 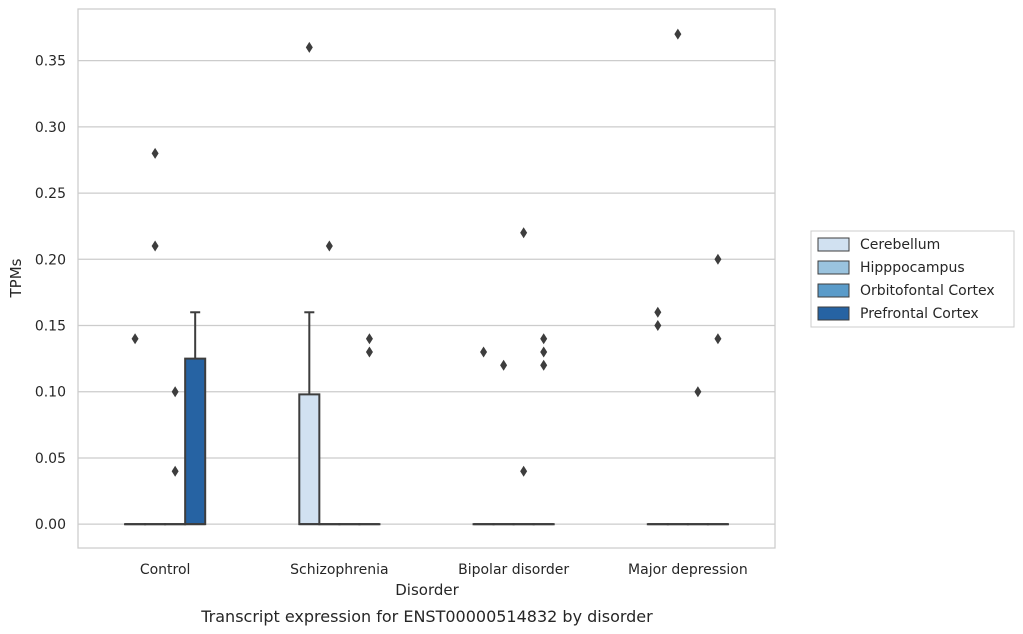 What do you see at coordinates (50, 294) in the screenshot?
I see `y-axis-ticks: 0.00 0.05 0.10 0.15 0.20 0.25 0.30 0.35` at bounding box center [50, 294].